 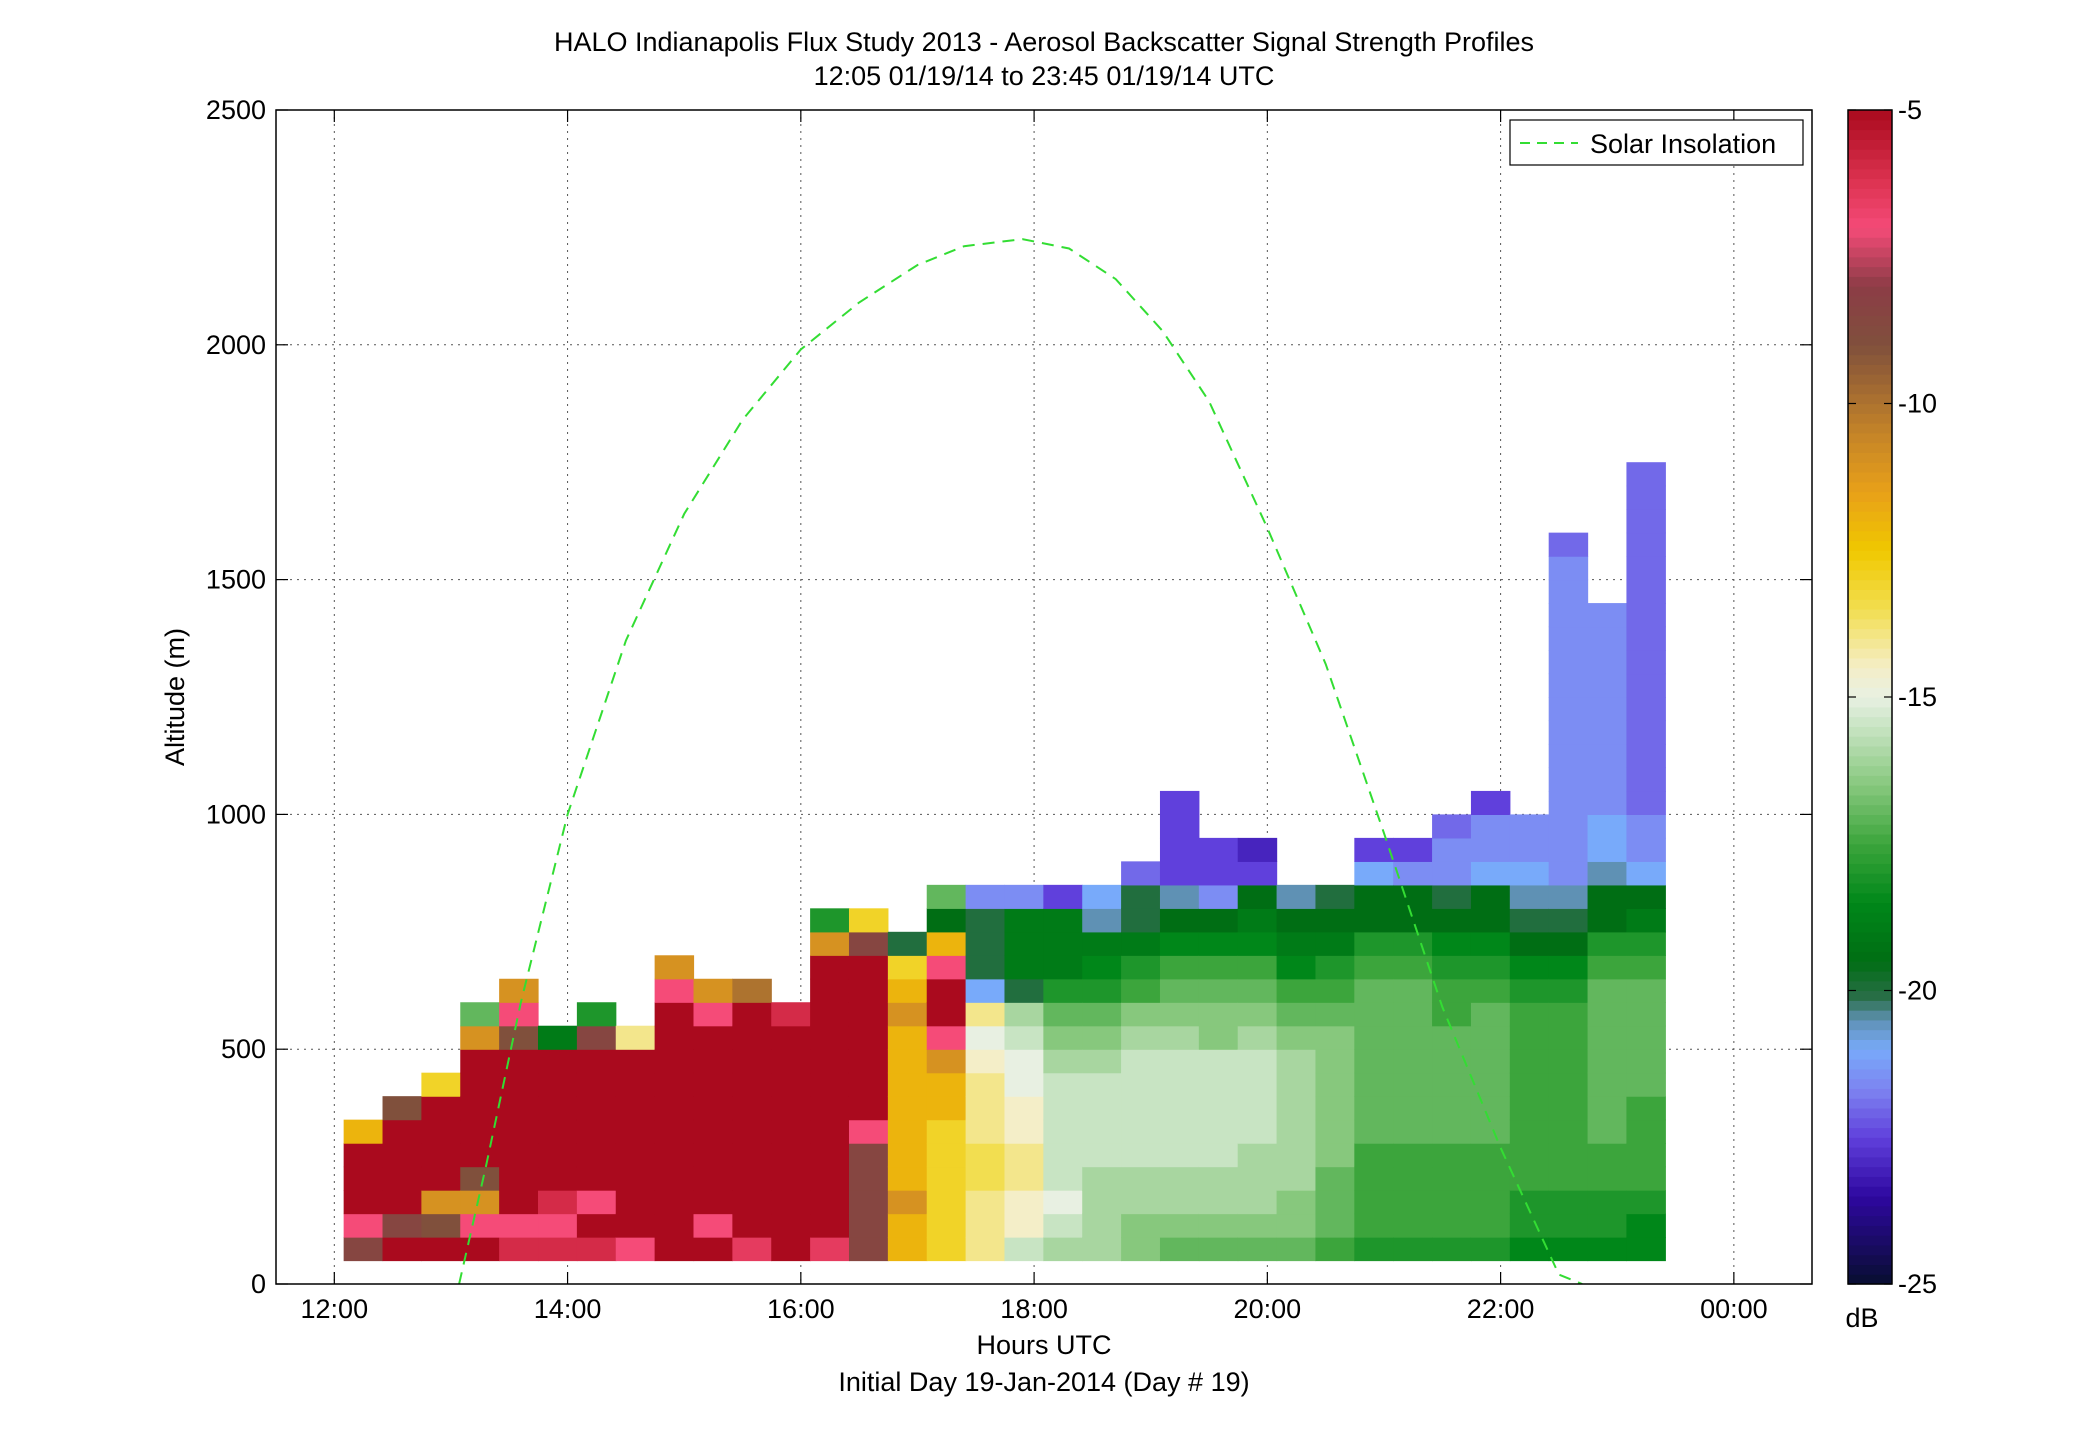 What do you see at coordinates (1917, 697) in the screenshot?
I see `colorbar-tick-label: -15` at bounding box center [1917, 697].